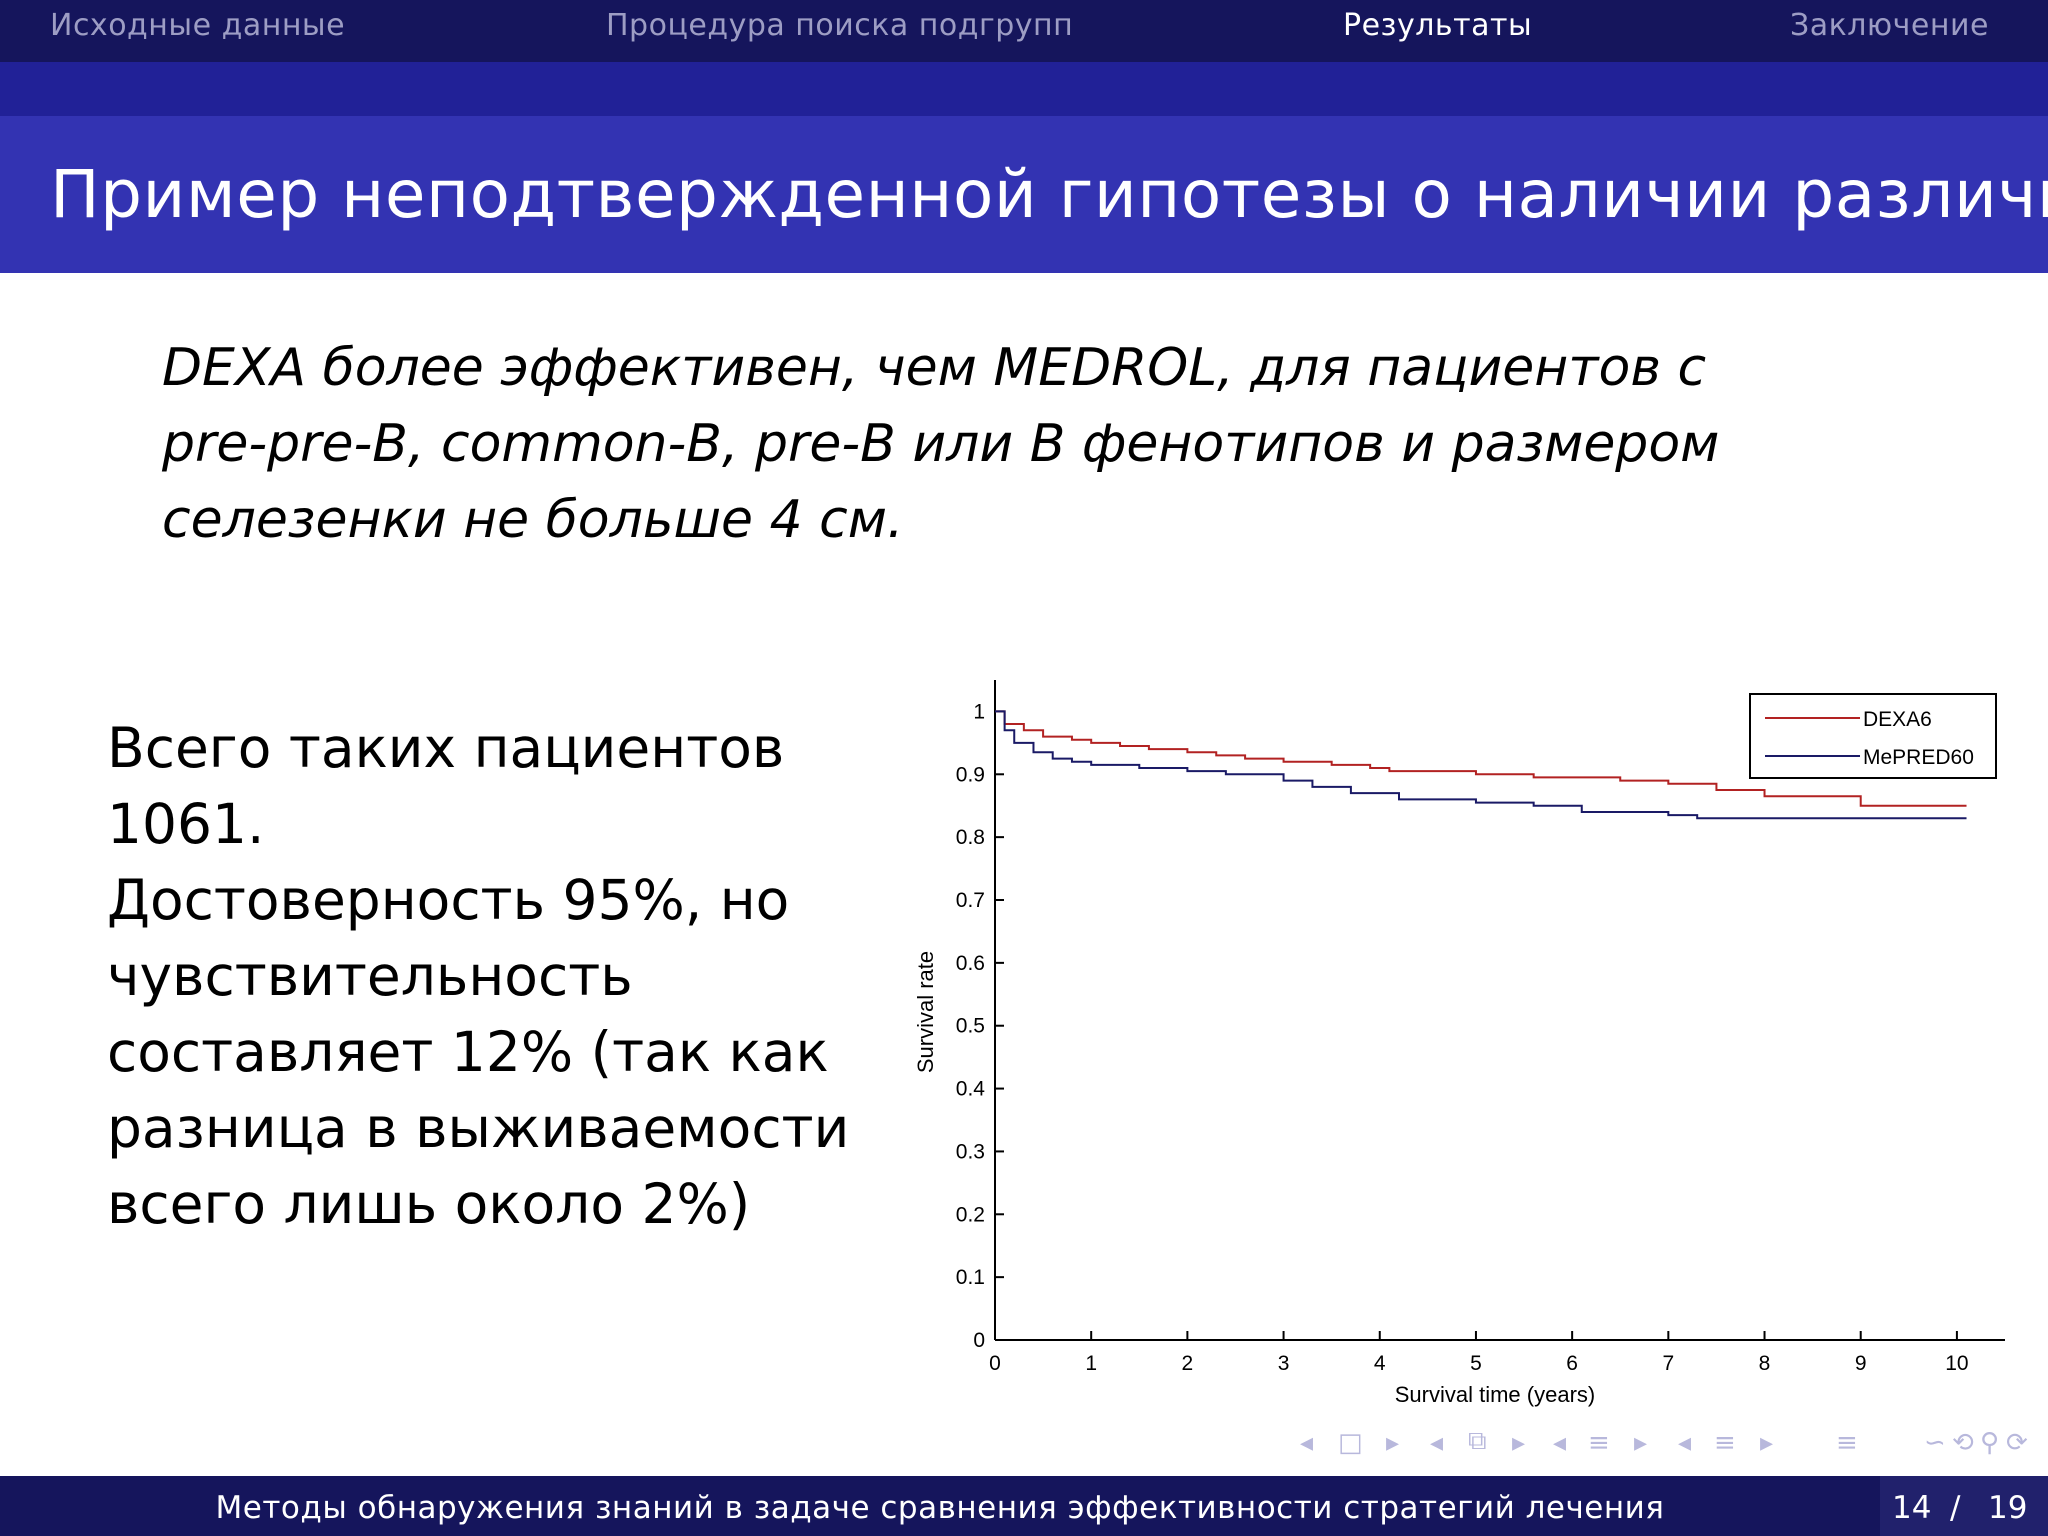 Image resolution: width=2048 pixels, height=1536 pixels. I want to click on nav-symbol-icon: □, so click(1350, 1443).